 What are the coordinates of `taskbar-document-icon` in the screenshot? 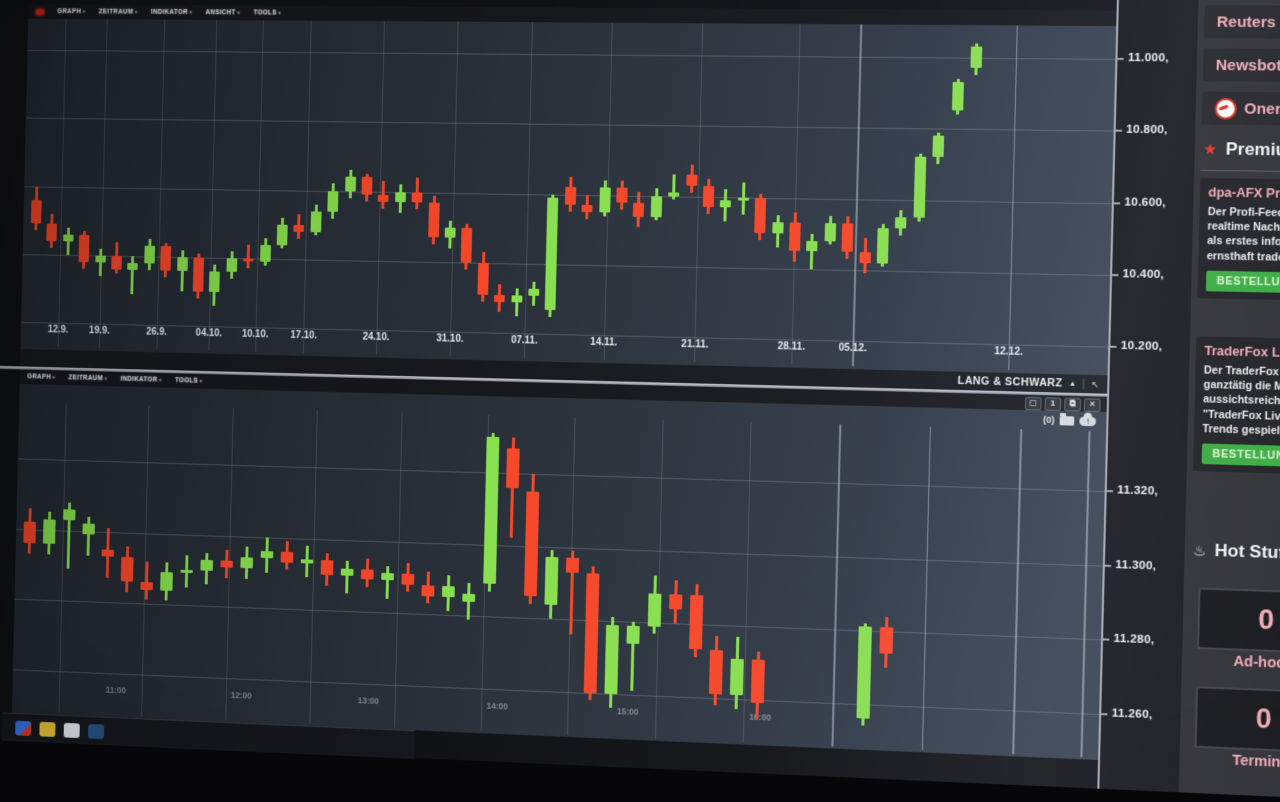 It's located at (71, 730).